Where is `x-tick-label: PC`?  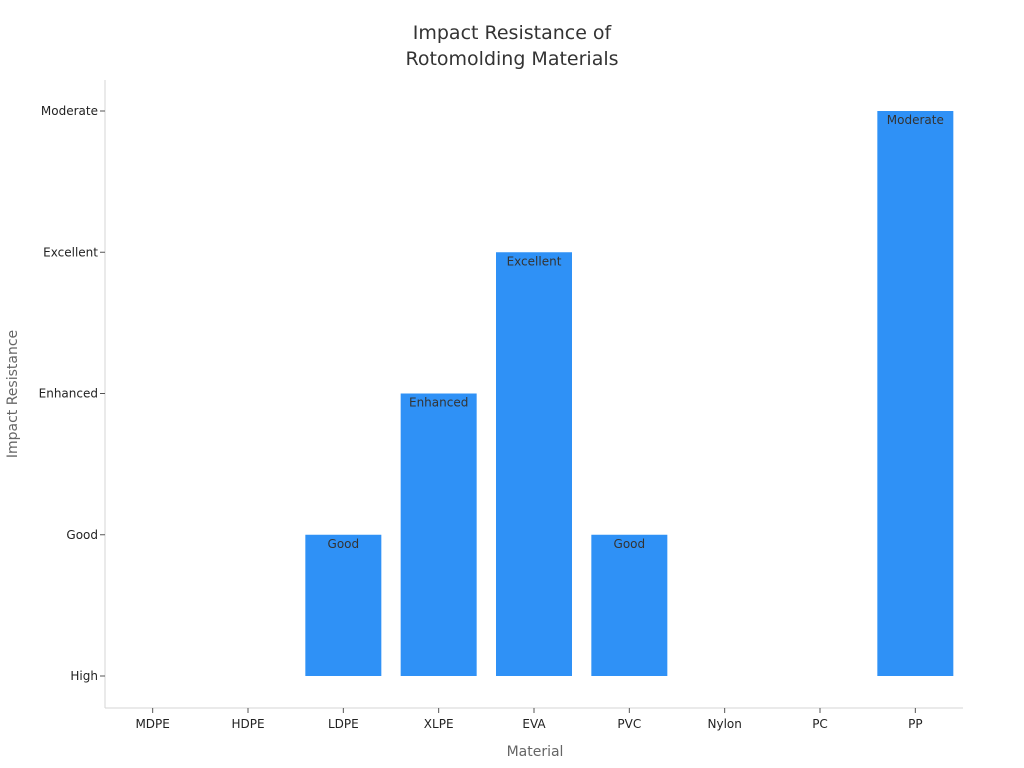
x-tick-label: PC is located at coordinates (820, 724).